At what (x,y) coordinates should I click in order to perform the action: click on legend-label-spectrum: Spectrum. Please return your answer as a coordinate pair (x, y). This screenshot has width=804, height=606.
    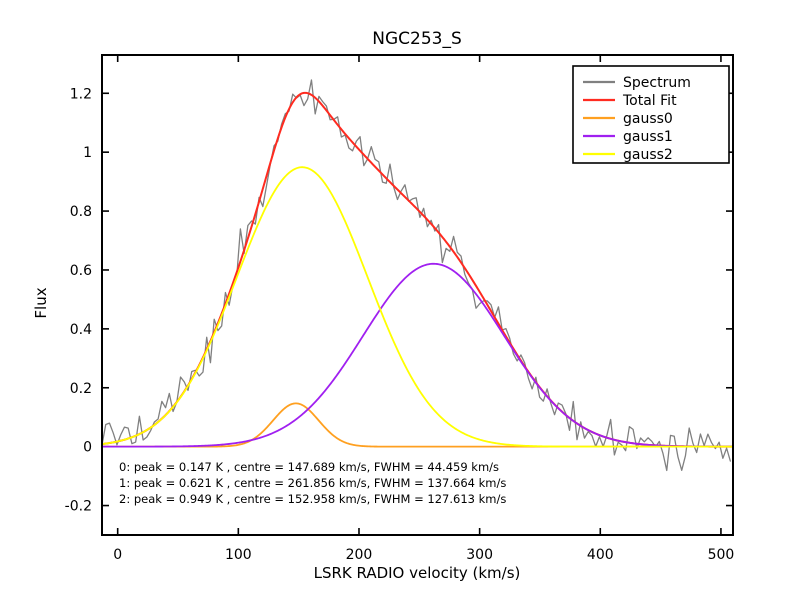
    Looking at the image, I should click on (657, 83).